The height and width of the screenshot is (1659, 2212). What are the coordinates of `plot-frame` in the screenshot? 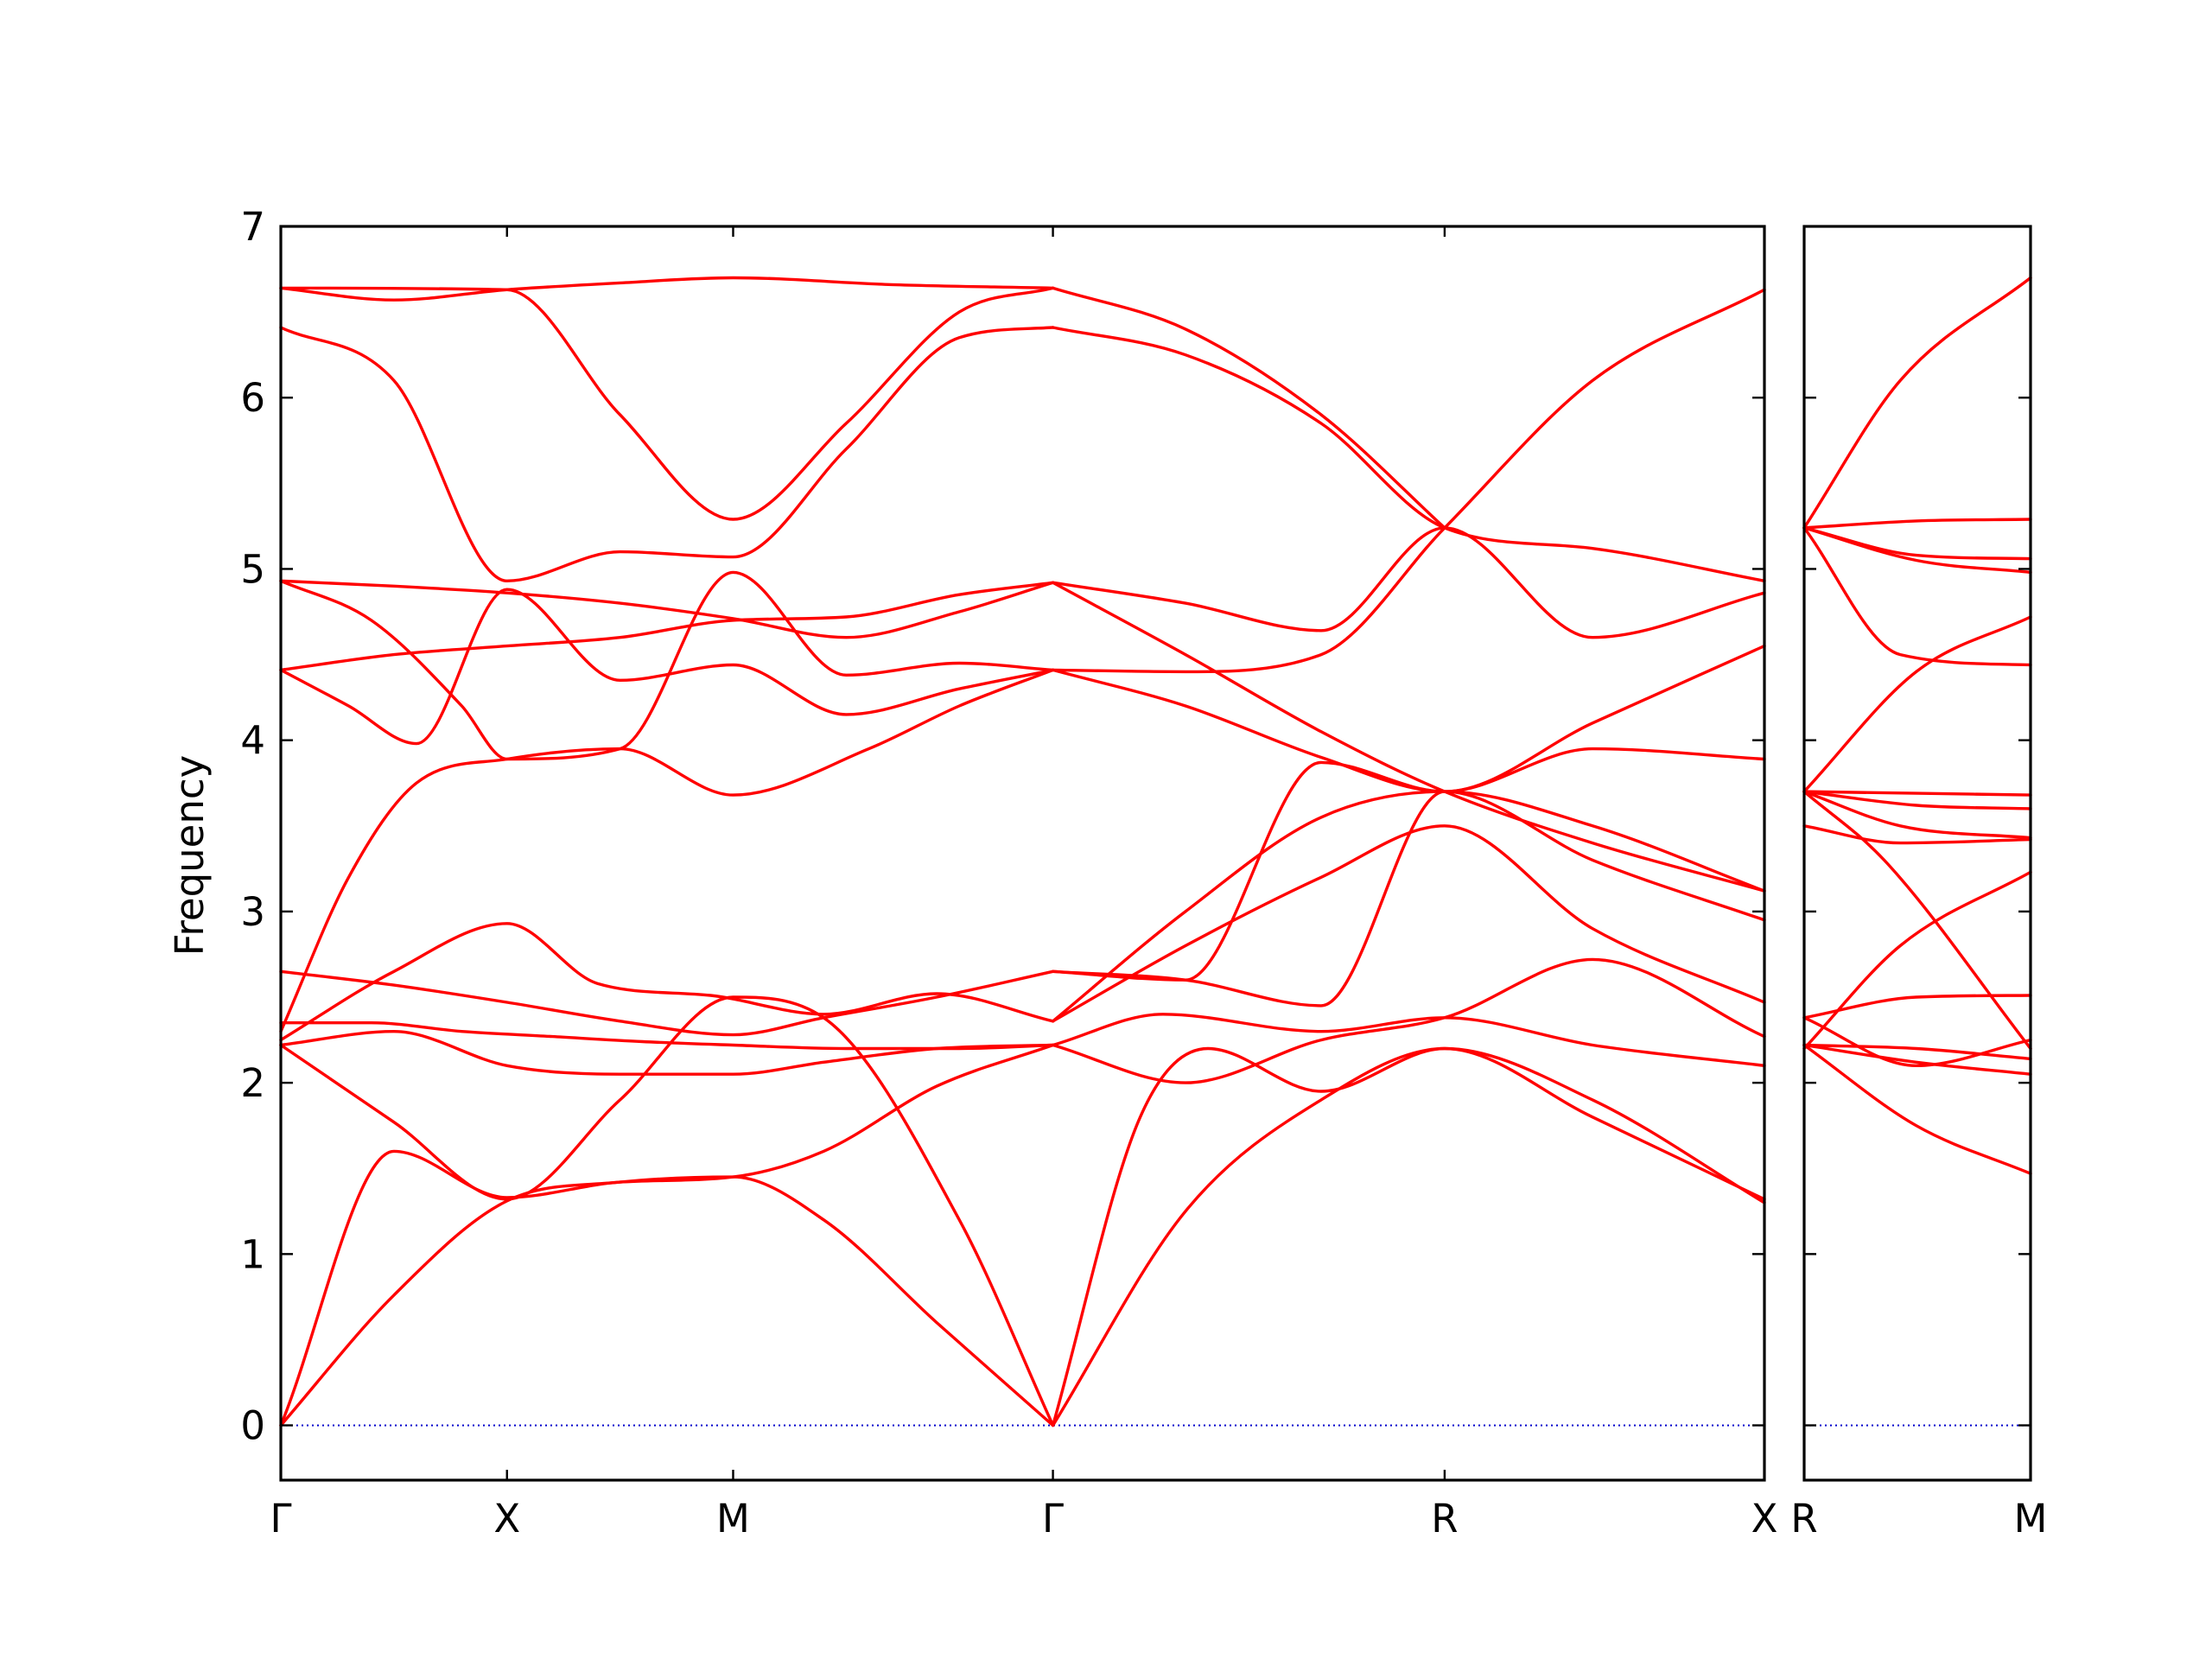 It's located at (1917, 853).